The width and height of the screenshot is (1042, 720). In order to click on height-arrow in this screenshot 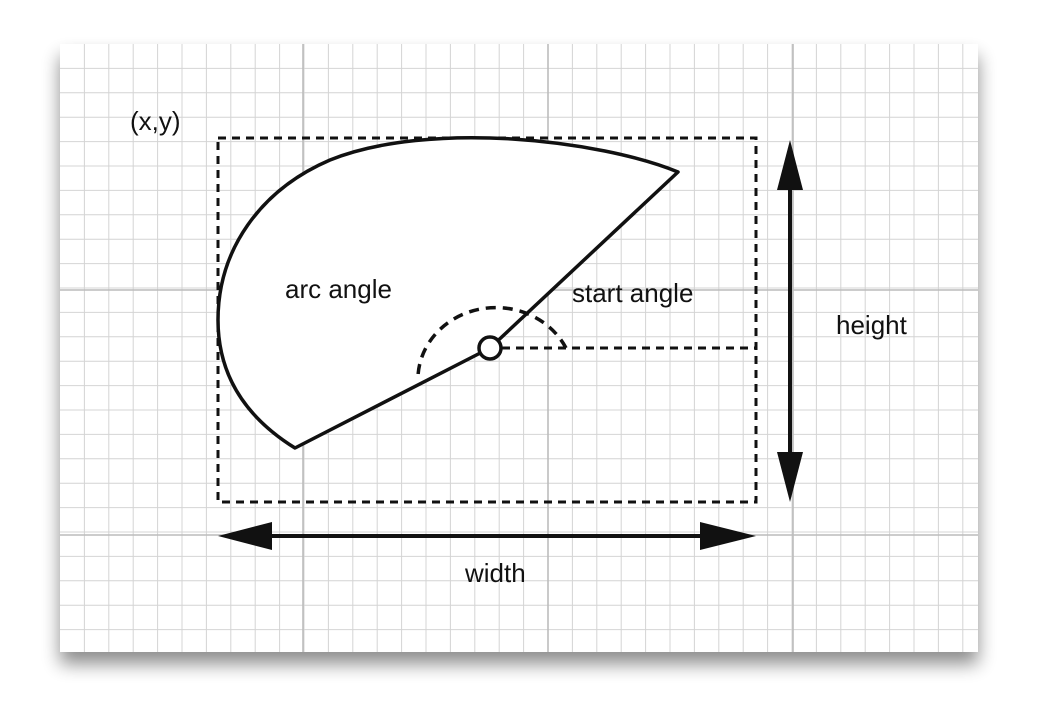, I will do `click(790, 321)`.